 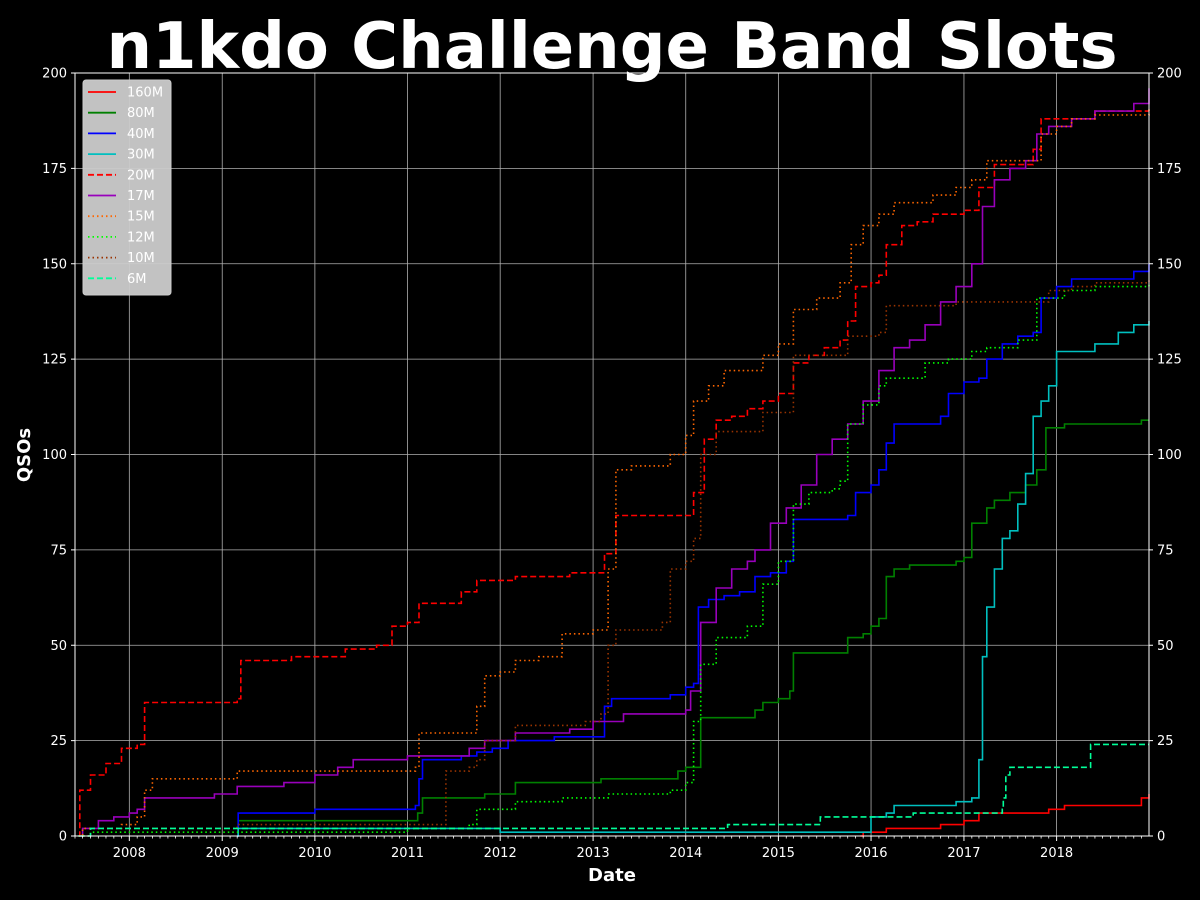 What do you see at coordinates (54, 169) in the screenshot?
I see `y-tick-label: 175` at bounding box center [54, 169].